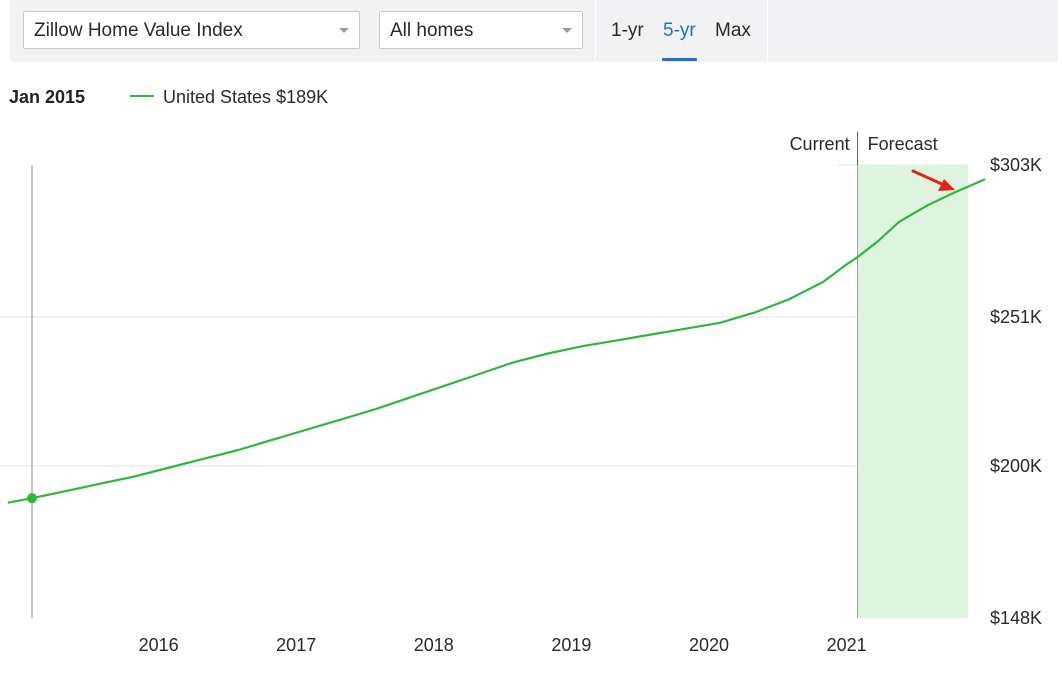 The width and height of the screenshot is (1062, 677). What do you see at coordinates (820, 144) in the screenshot?
I see `current-label: Current` at bounding box center [820, 144].